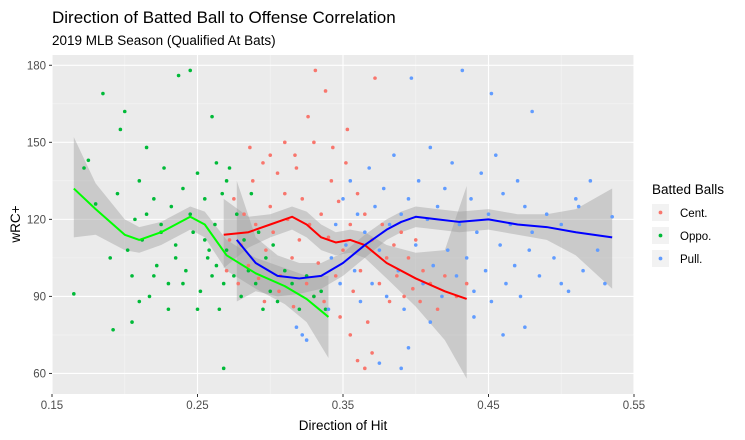 Image resolution: width=745 pixels, height=440 pixels. I want to click on legend-keys: Cent. Oppo. Pull., so click(681, 235).